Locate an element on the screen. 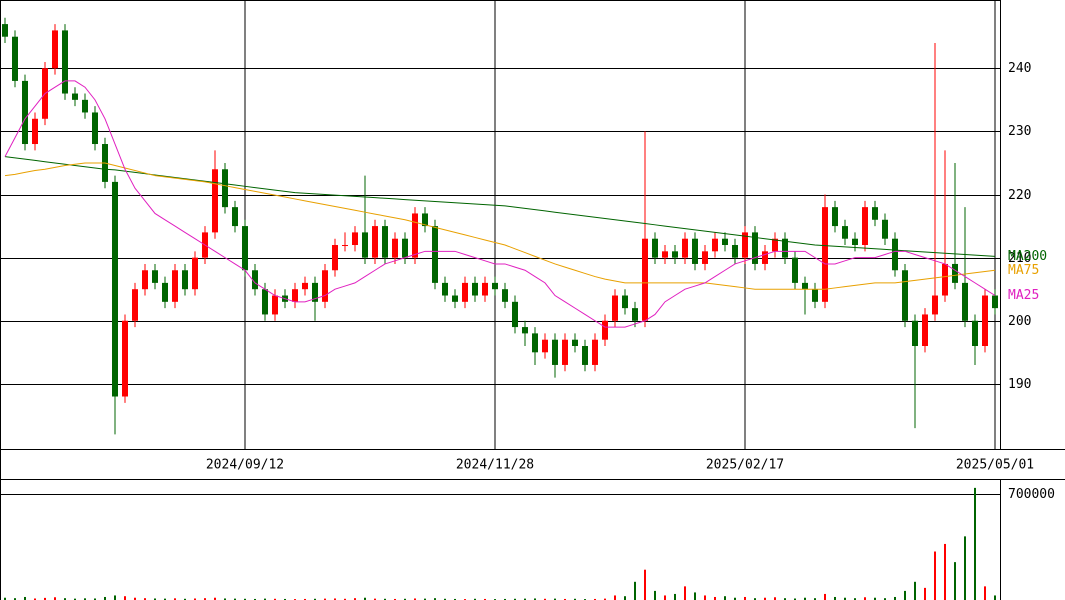 This screenshot has height=600, width=1065. x-tick-label: 2025/05/01 is located at coordinates (995, 465).